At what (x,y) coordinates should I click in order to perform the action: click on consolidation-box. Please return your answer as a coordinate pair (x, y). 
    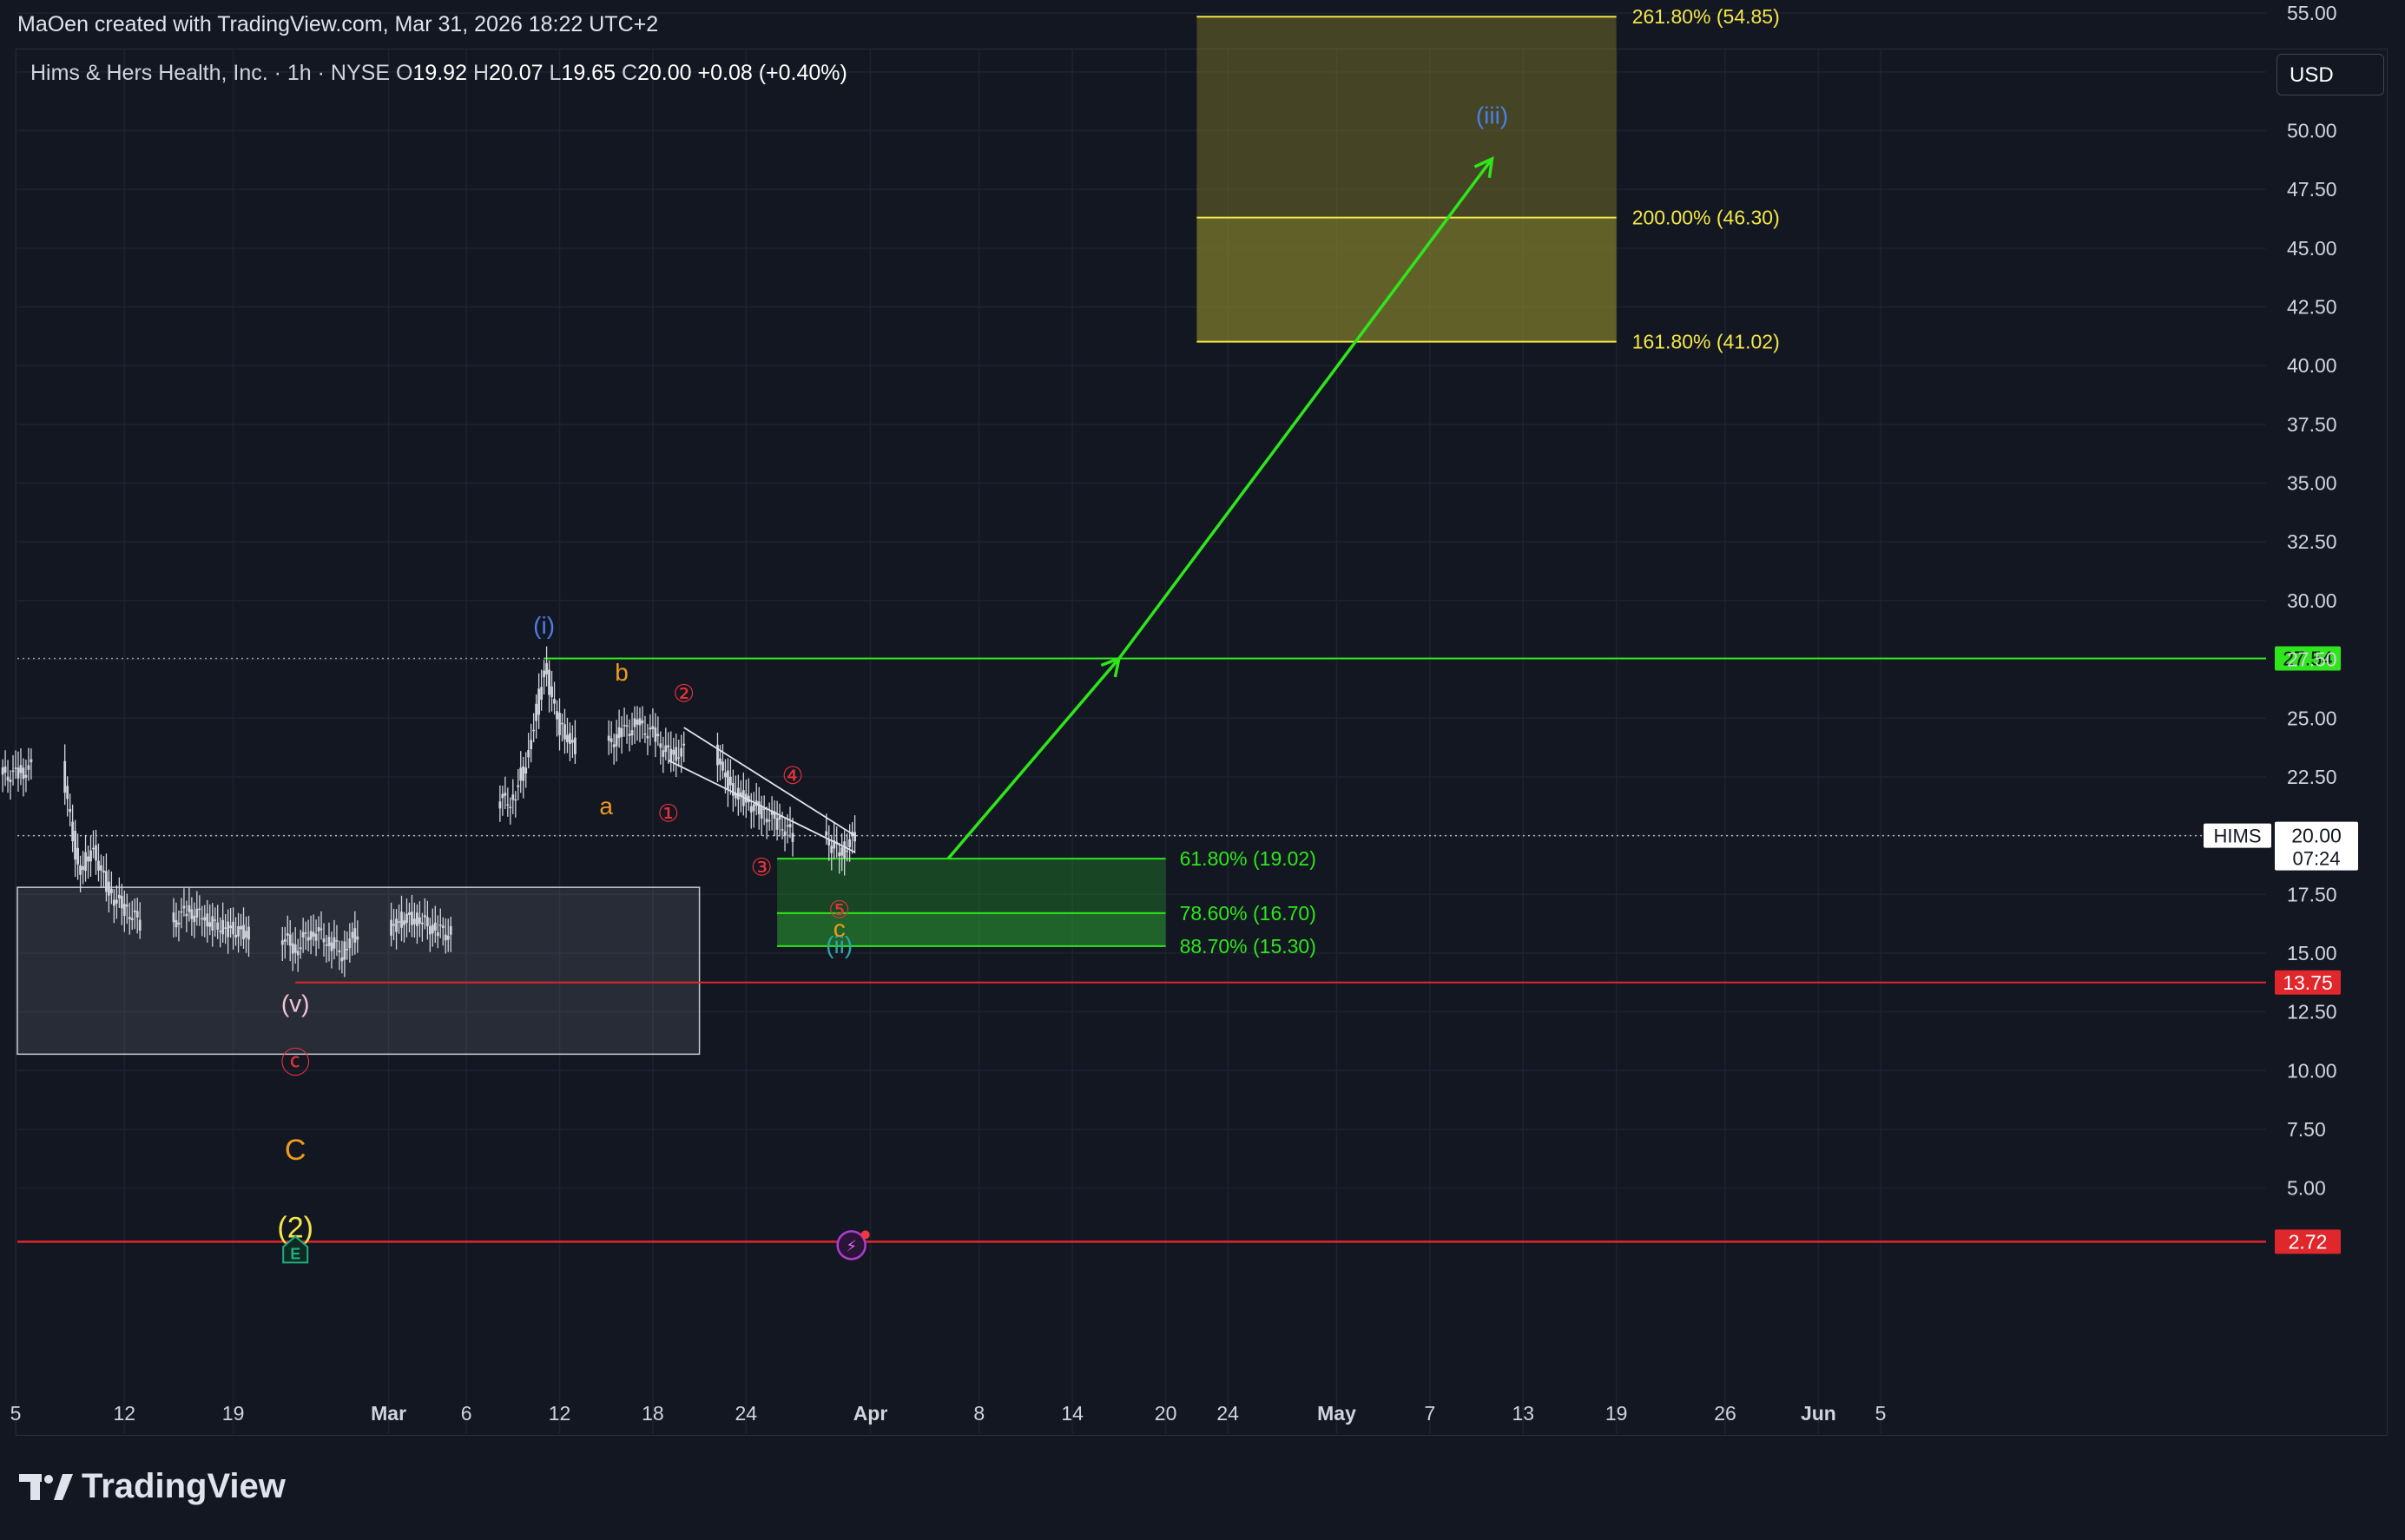
    Looking at the image, I should click on (358, 971).